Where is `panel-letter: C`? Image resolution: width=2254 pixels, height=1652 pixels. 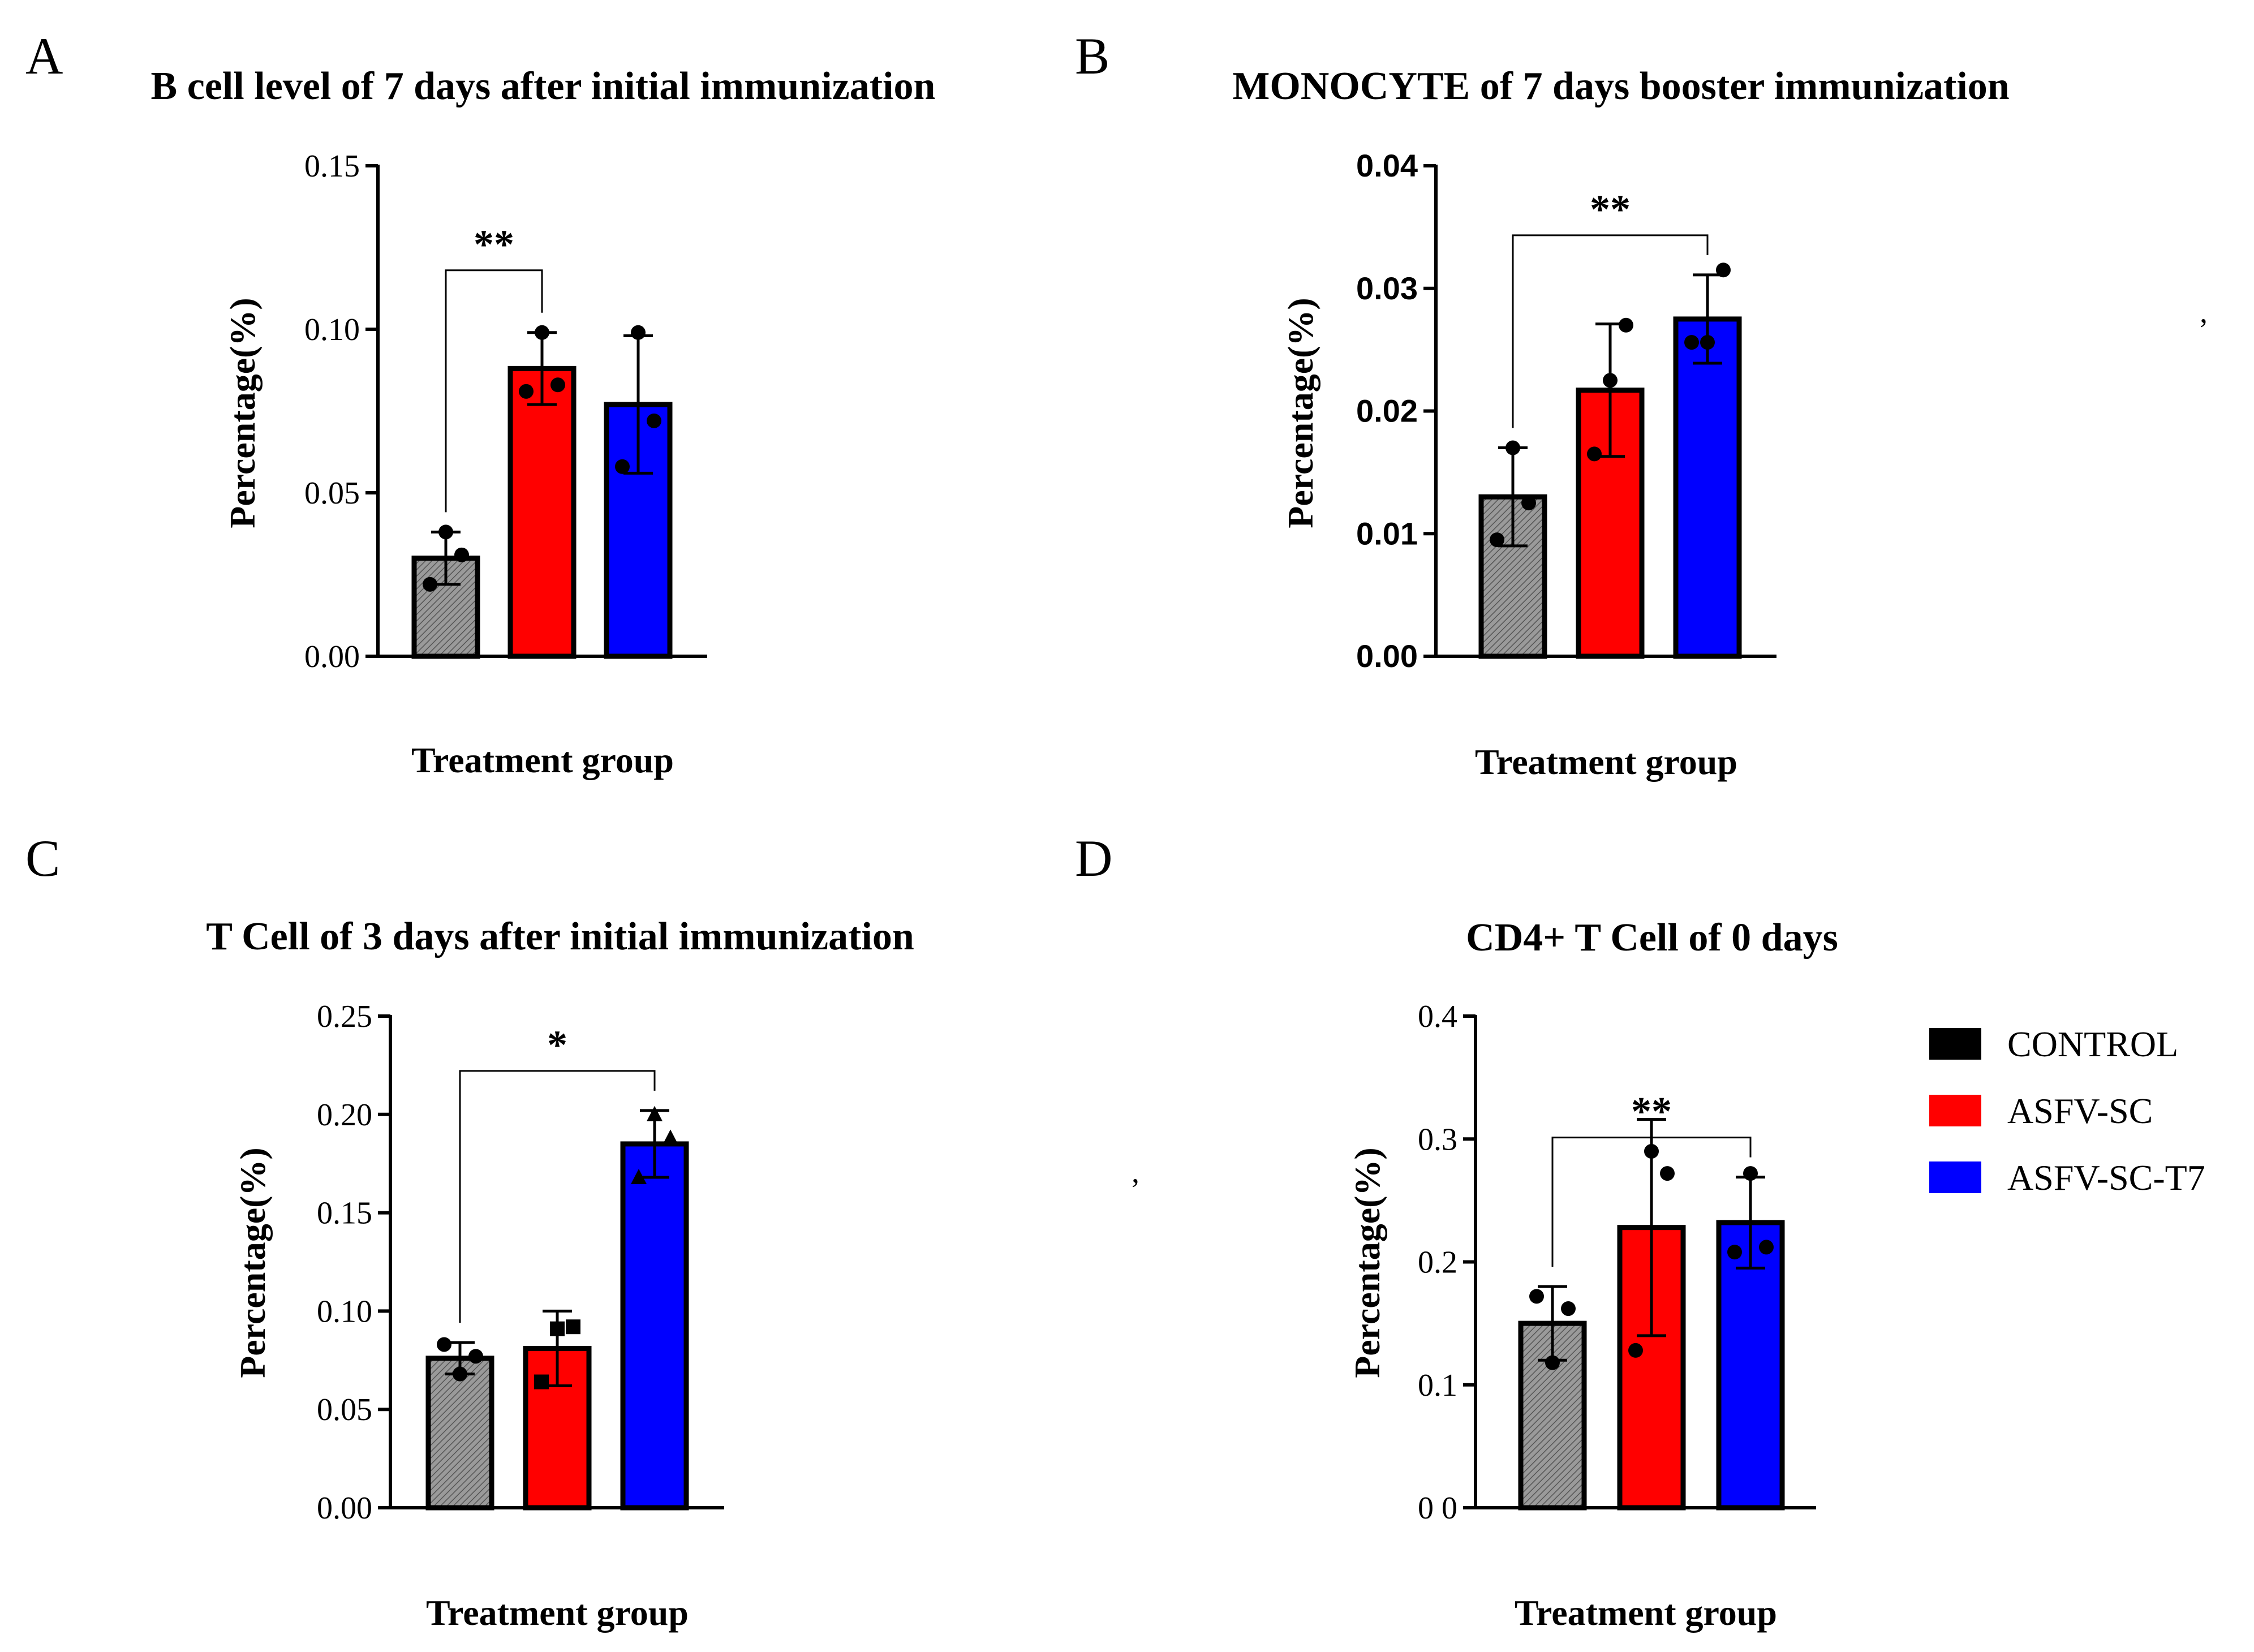
panel-letter: C is located at coordinates (42, 858).